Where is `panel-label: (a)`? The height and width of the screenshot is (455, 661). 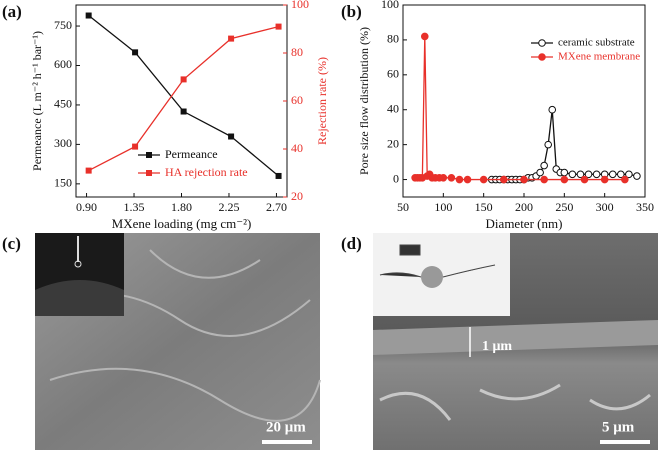 panel-label: (a) is located at coordinates (12, 11).